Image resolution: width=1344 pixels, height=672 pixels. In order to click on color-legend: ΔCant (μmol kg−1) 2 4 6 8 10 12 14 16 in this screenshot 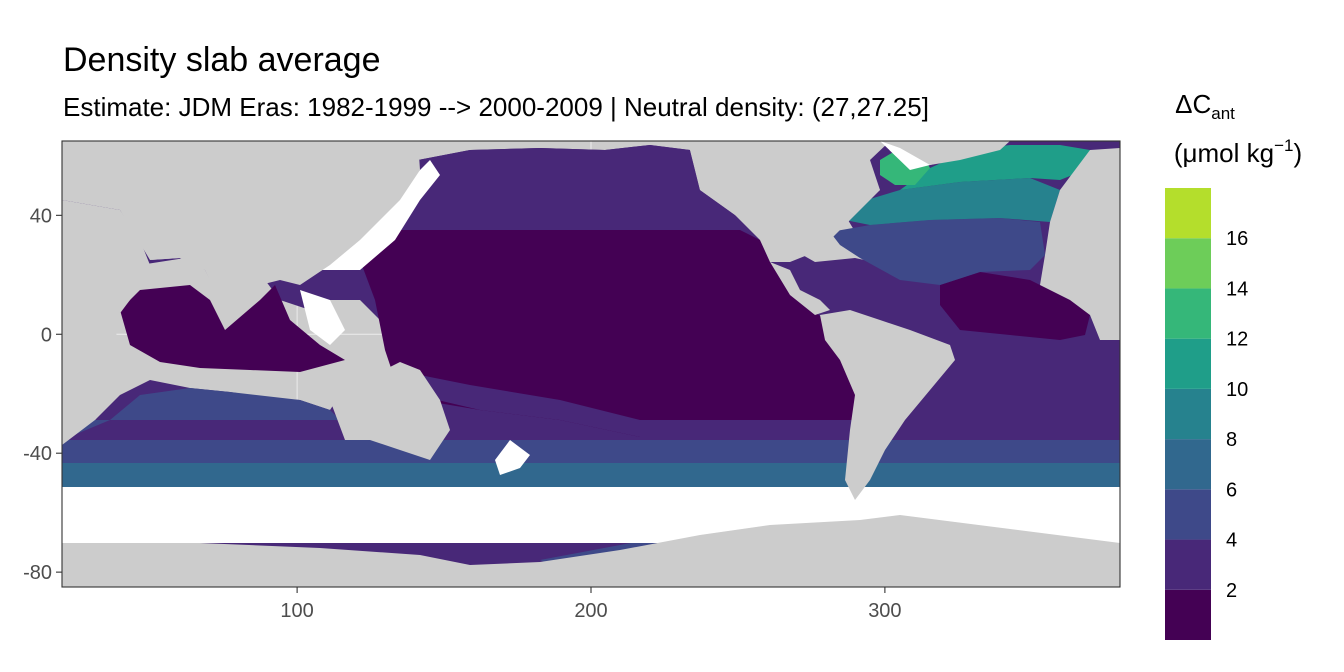, I will do `click(1233, 364)`.